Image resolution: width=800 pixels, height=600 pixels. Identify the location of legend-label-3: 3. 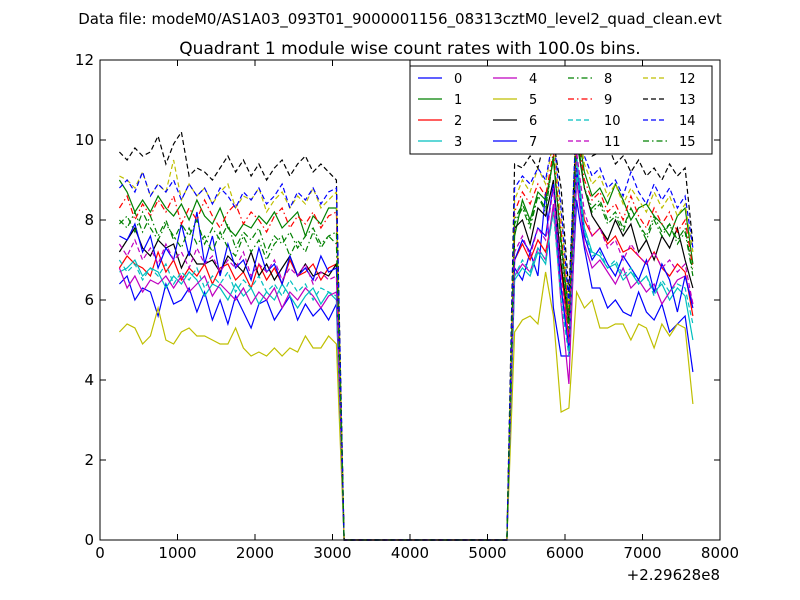
(458, 142).